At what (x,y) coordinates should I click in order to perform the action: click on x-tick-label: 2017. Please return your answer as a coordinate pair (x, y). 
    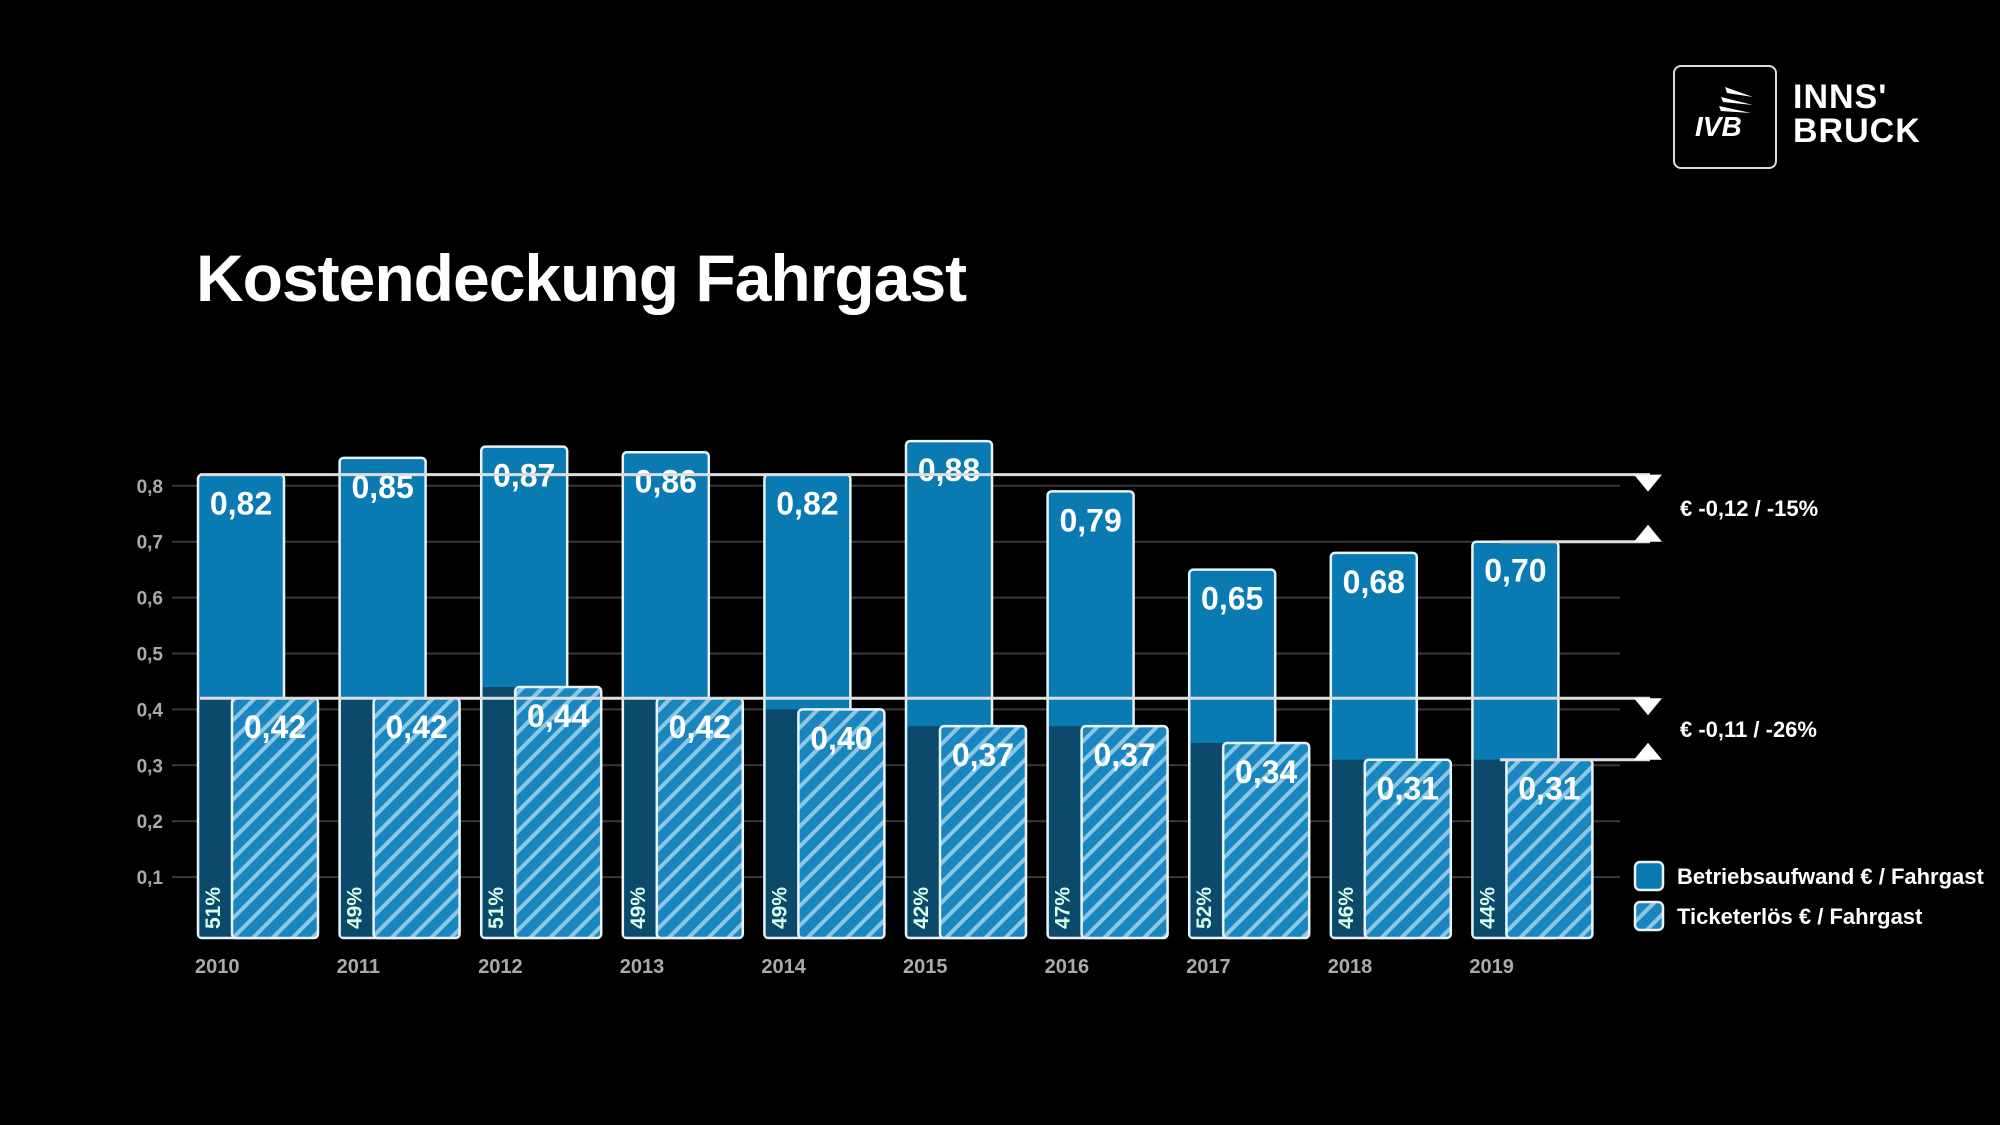
    Looking at the image, I should click on (1208, 967).